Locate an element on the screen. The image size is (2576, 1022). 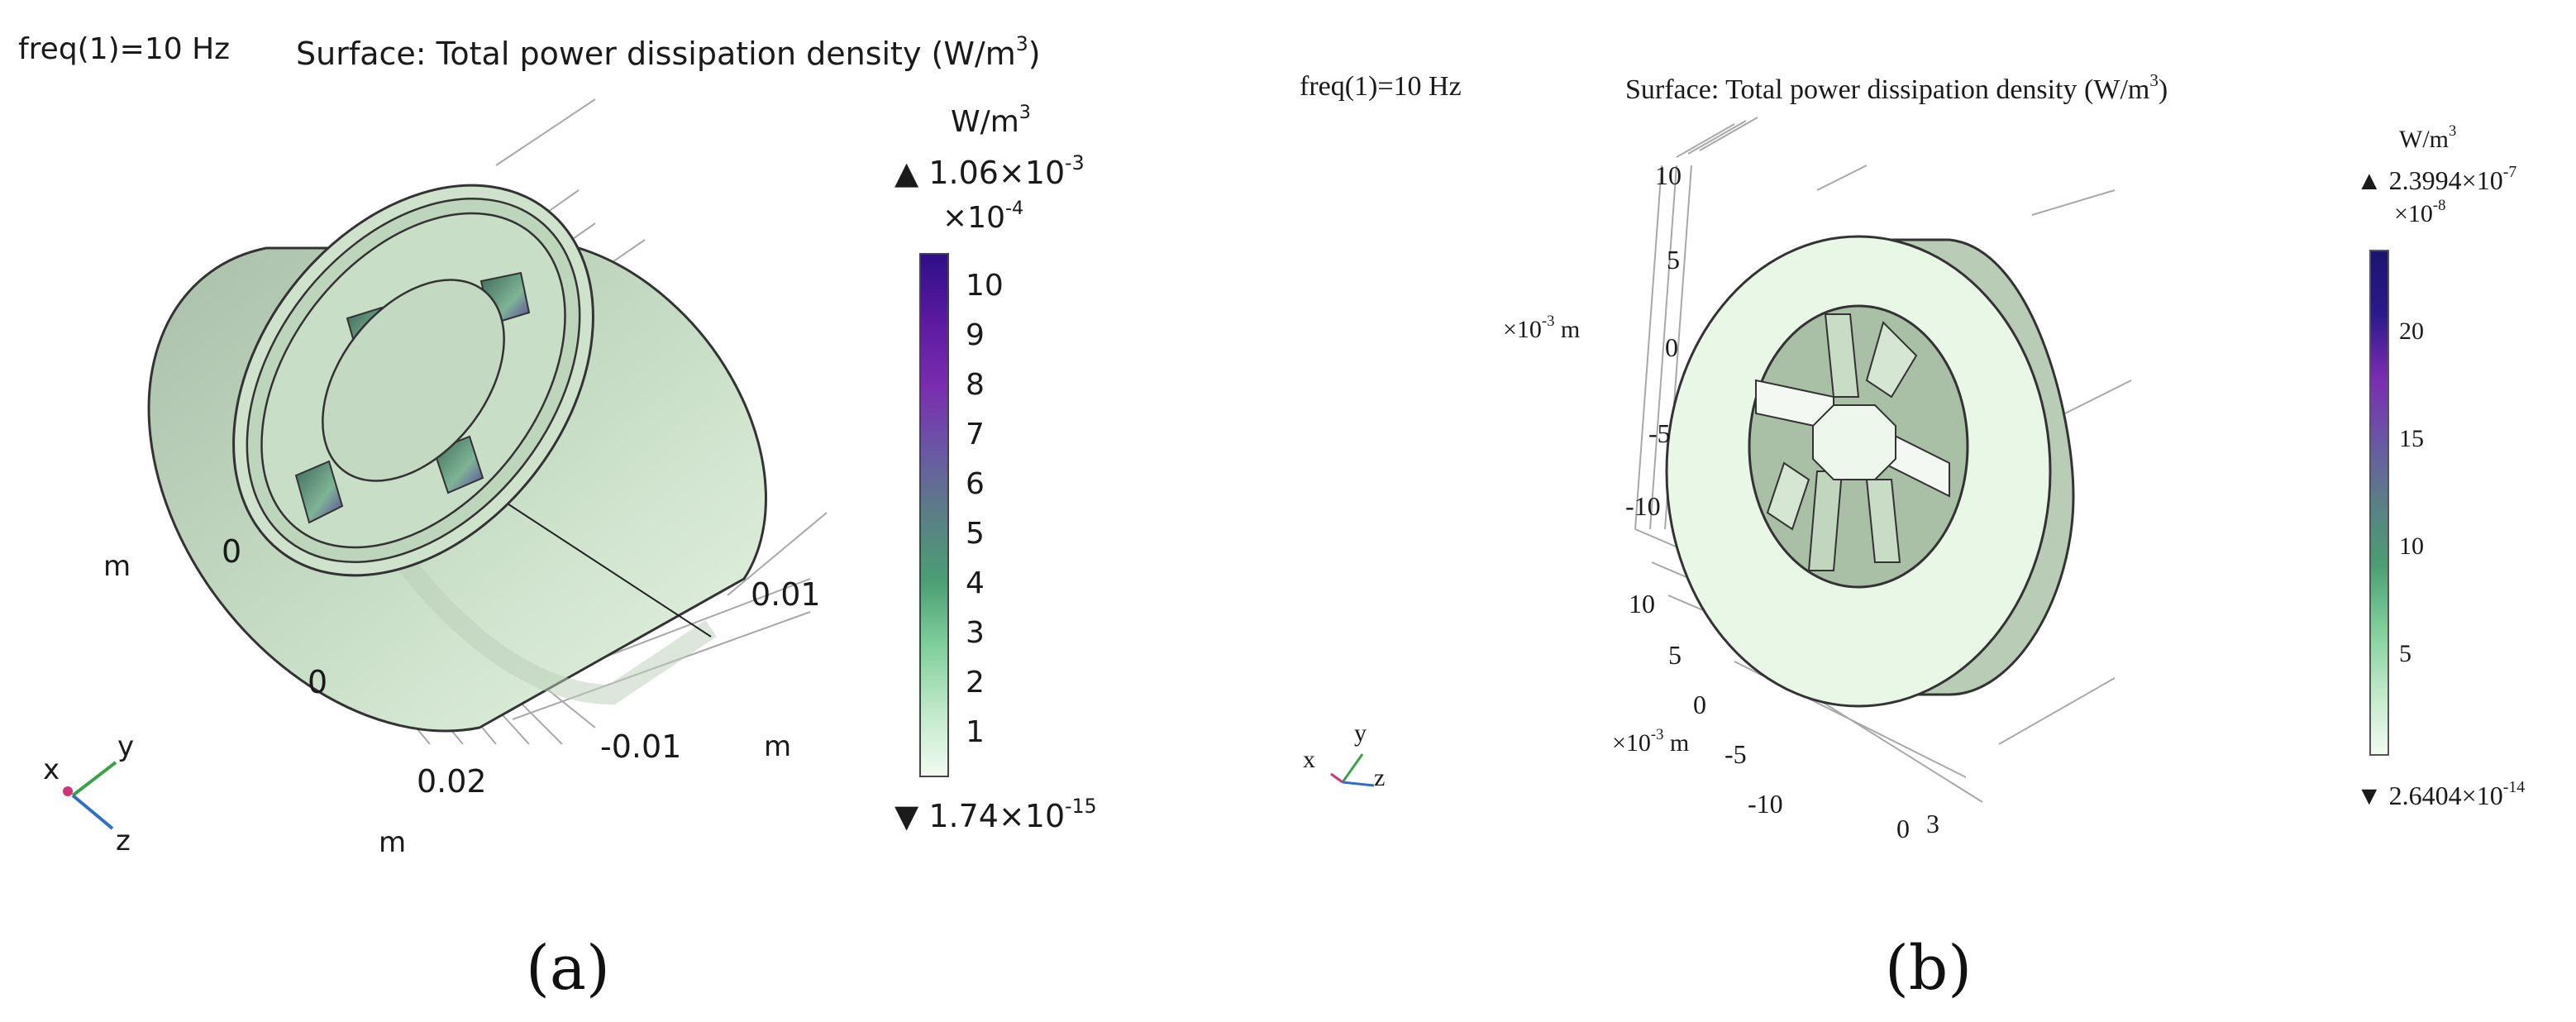
colorbar-tick-label: 3 is located at coordinates (976, 633).